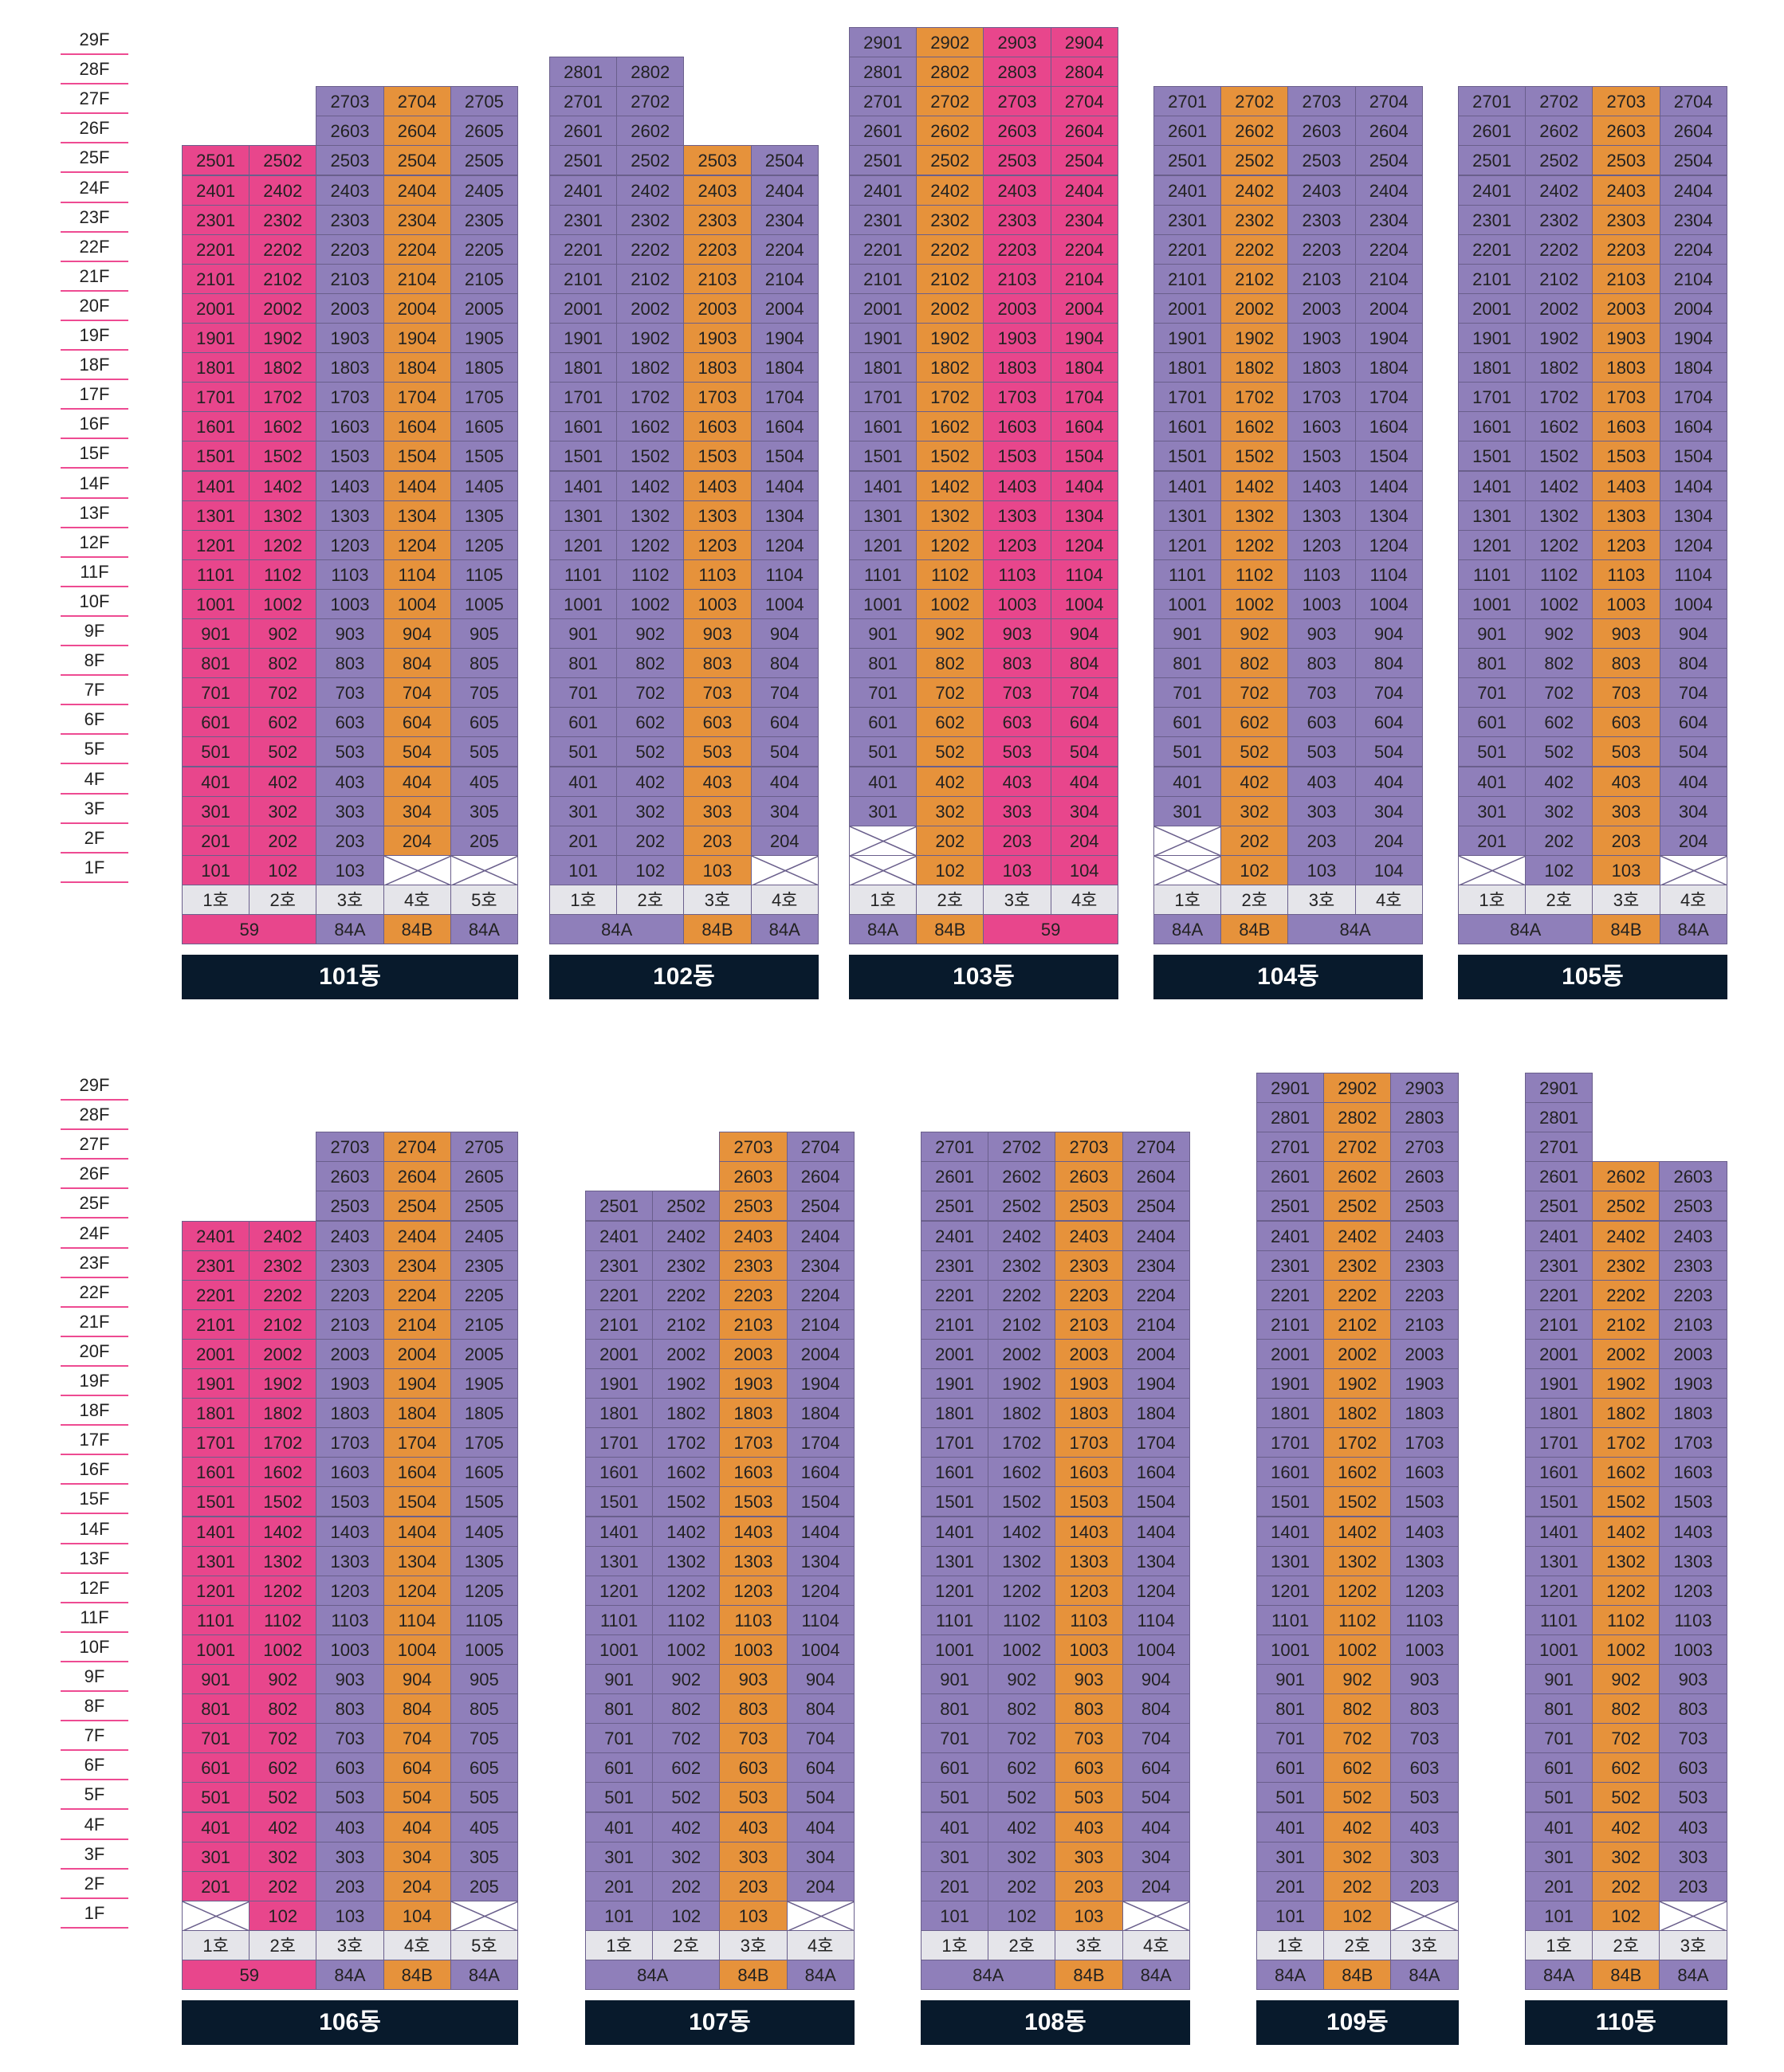  I want to click on unit-cell: 1101, so click(883, 574).